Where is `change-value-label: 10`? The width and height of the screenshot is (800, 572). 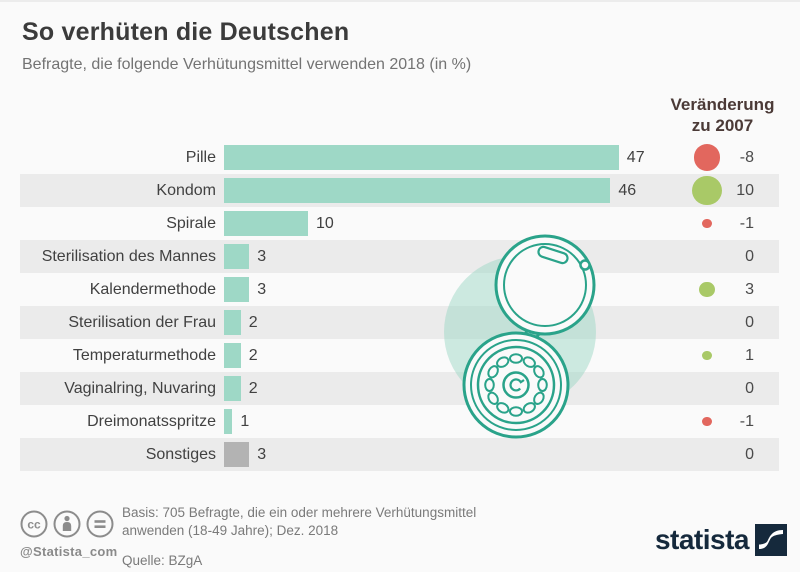 change-value-label: 10 is located at coordinates (745, 190).